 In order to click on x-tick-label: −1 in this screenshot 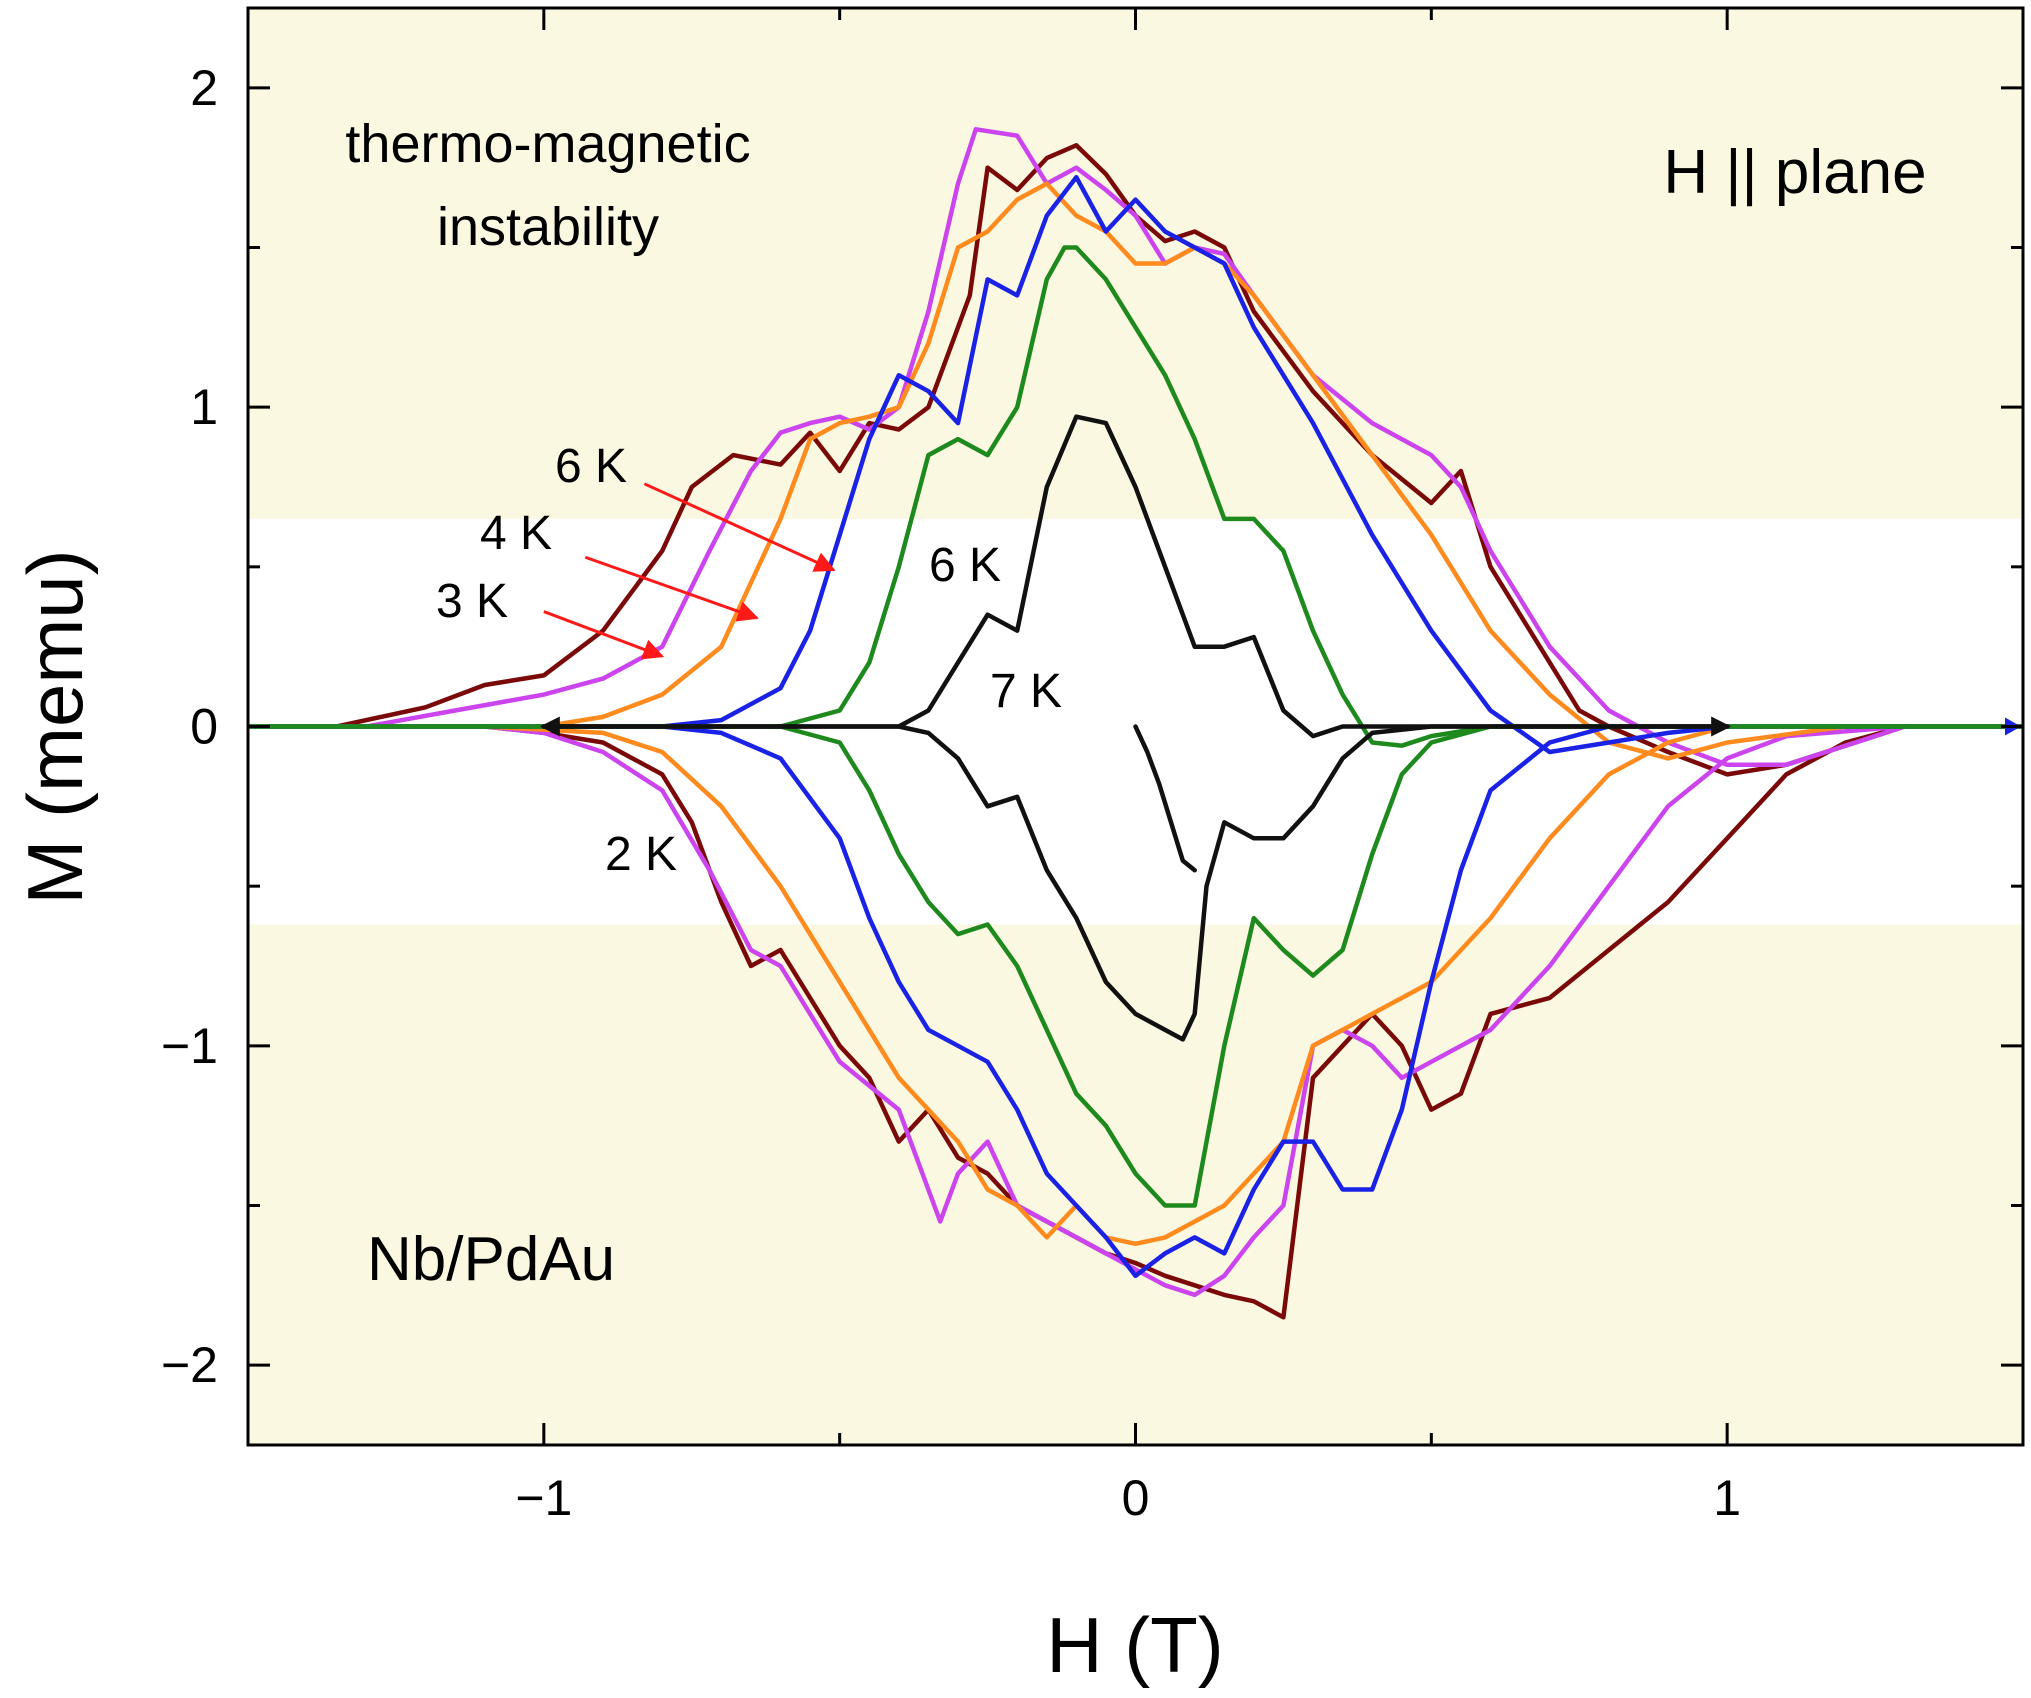, I will do `click(543, 1498)`.